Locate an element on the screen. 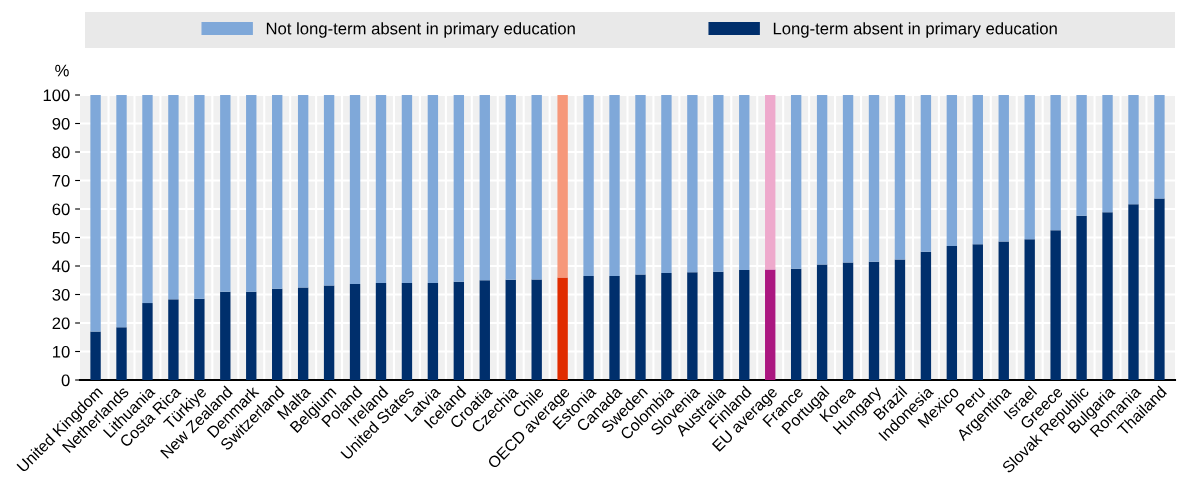 Image resolution: width=1179 pixels, height=477 pixels. y-tick-label: 10 is located at coordinates (61, 351).